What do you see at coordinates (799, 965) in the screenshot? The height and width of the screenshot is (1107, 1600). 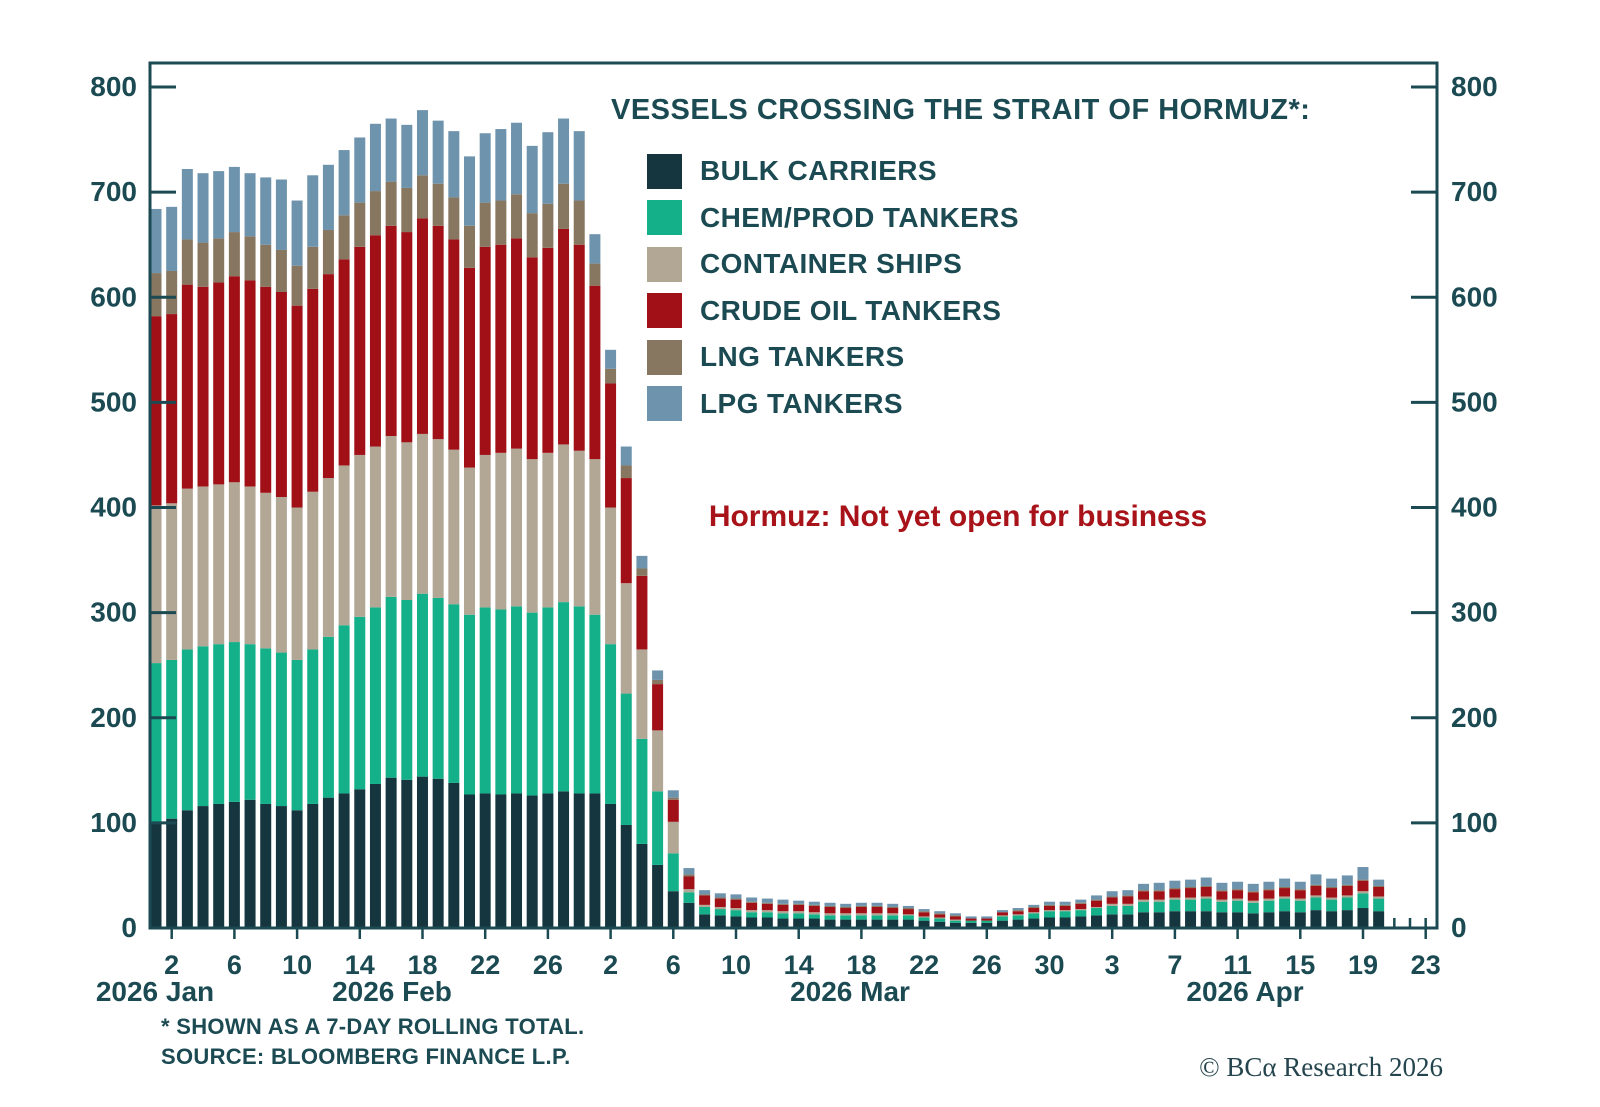 I see `x-axis-day-label: 14` at bounding box center [799, 965].